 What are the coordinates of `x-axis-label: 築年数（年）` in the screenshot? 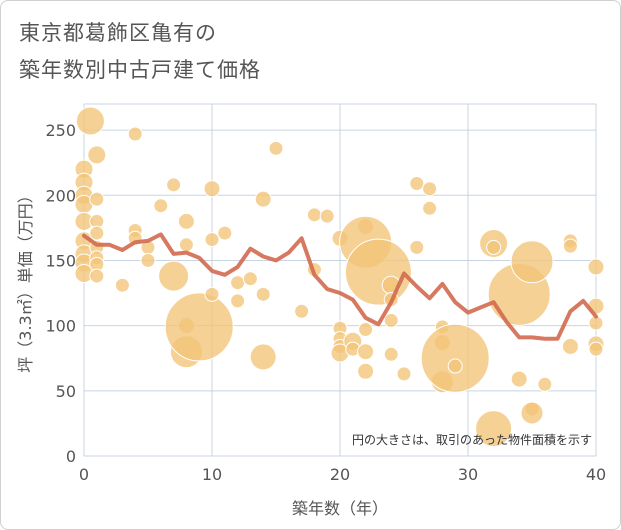 It's located at (340, 508).